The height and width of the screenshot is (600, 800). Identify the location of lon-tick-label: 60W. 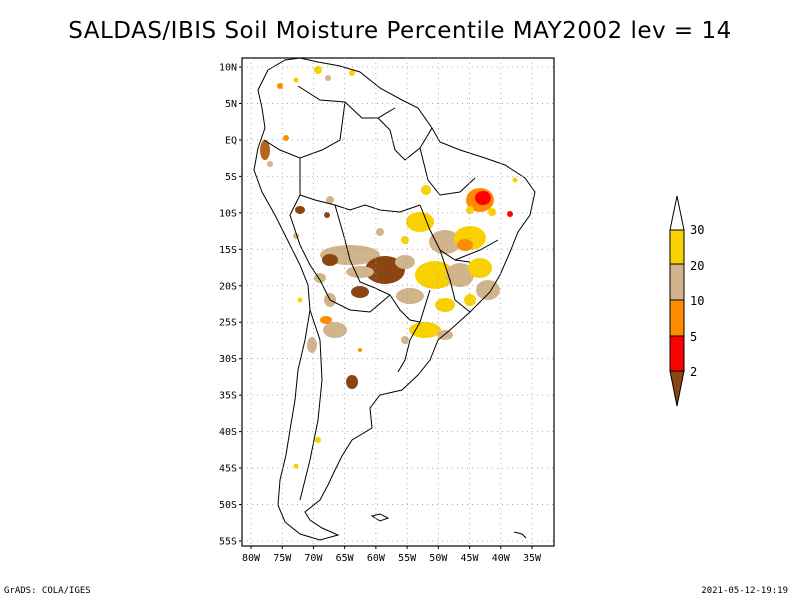
(376, 558).